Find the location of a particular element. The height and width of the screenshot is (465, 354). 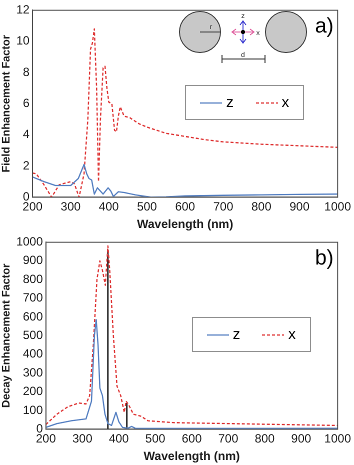

y-tick-label: 100 is located at coordinates (33, 409).